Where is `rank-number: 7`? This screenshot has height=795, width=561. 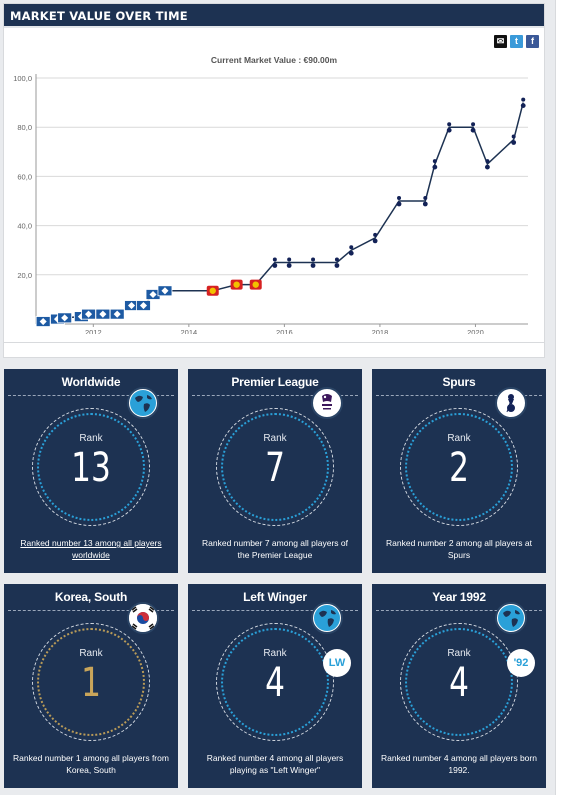
rank-number: 7 is located at coordinates (275, 468).